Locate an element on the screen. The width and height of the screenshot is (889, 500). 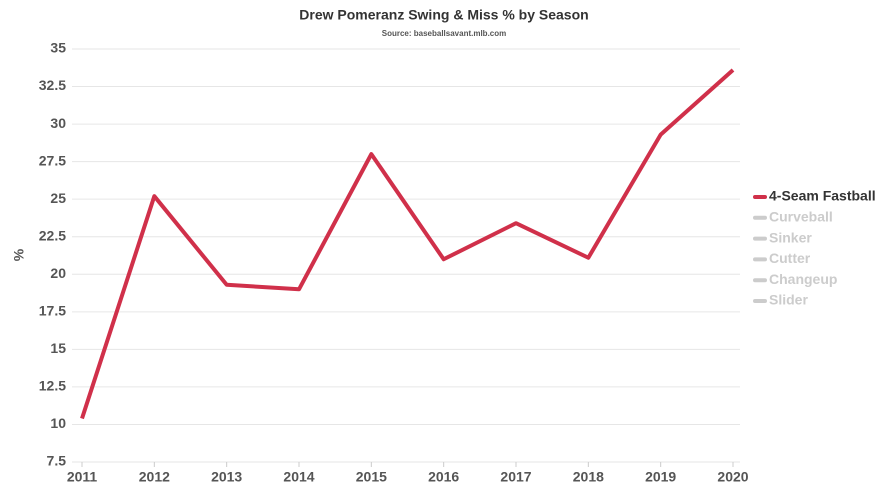
legend-label: Changeup is located at coordinates (803, 279).